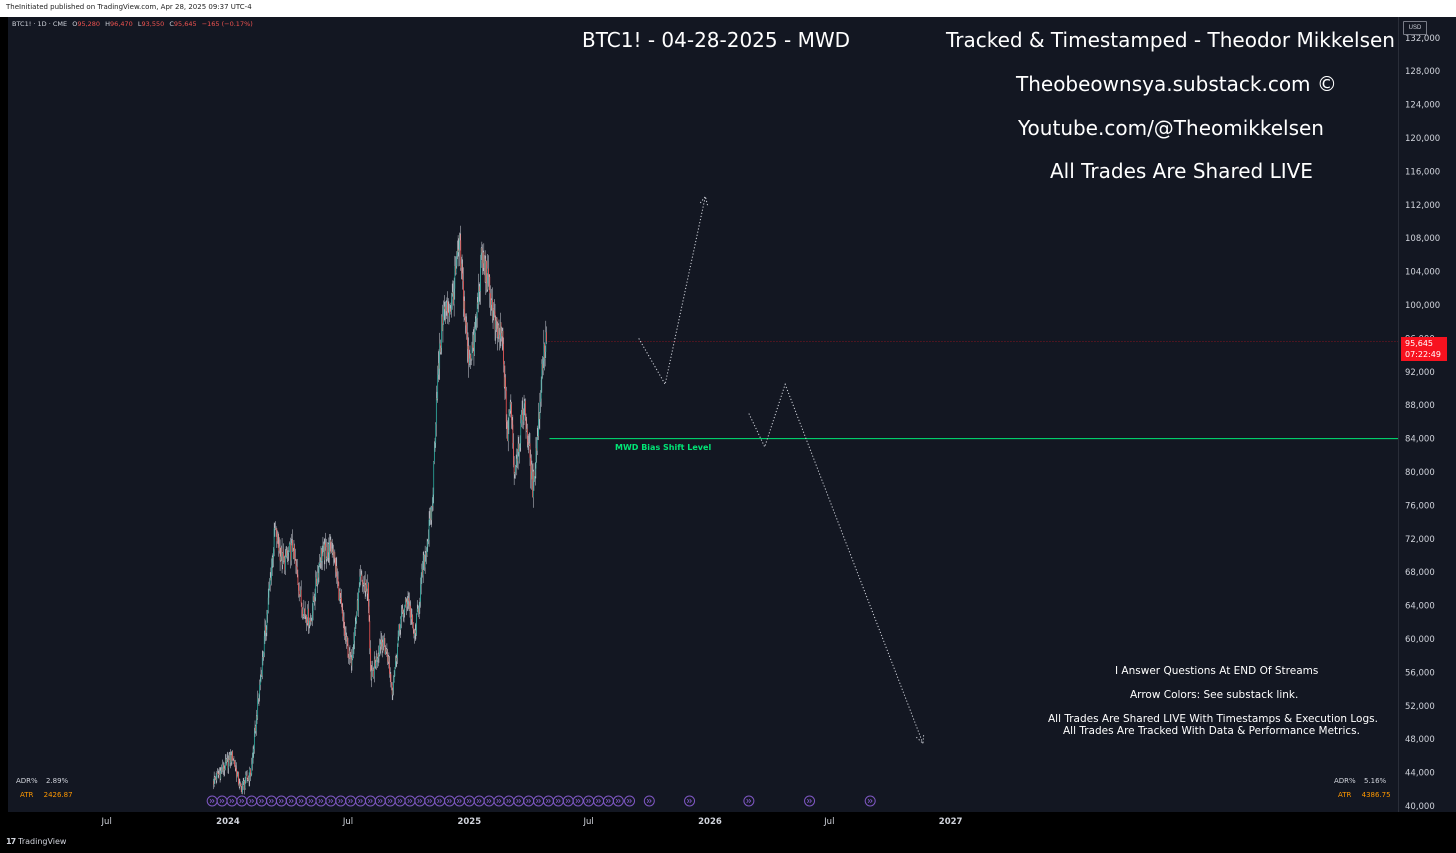 Image resolution: width=1456 pixels, height=853 pixels. I want to click on y-tick-label: 56,000, so click(1420, 673).